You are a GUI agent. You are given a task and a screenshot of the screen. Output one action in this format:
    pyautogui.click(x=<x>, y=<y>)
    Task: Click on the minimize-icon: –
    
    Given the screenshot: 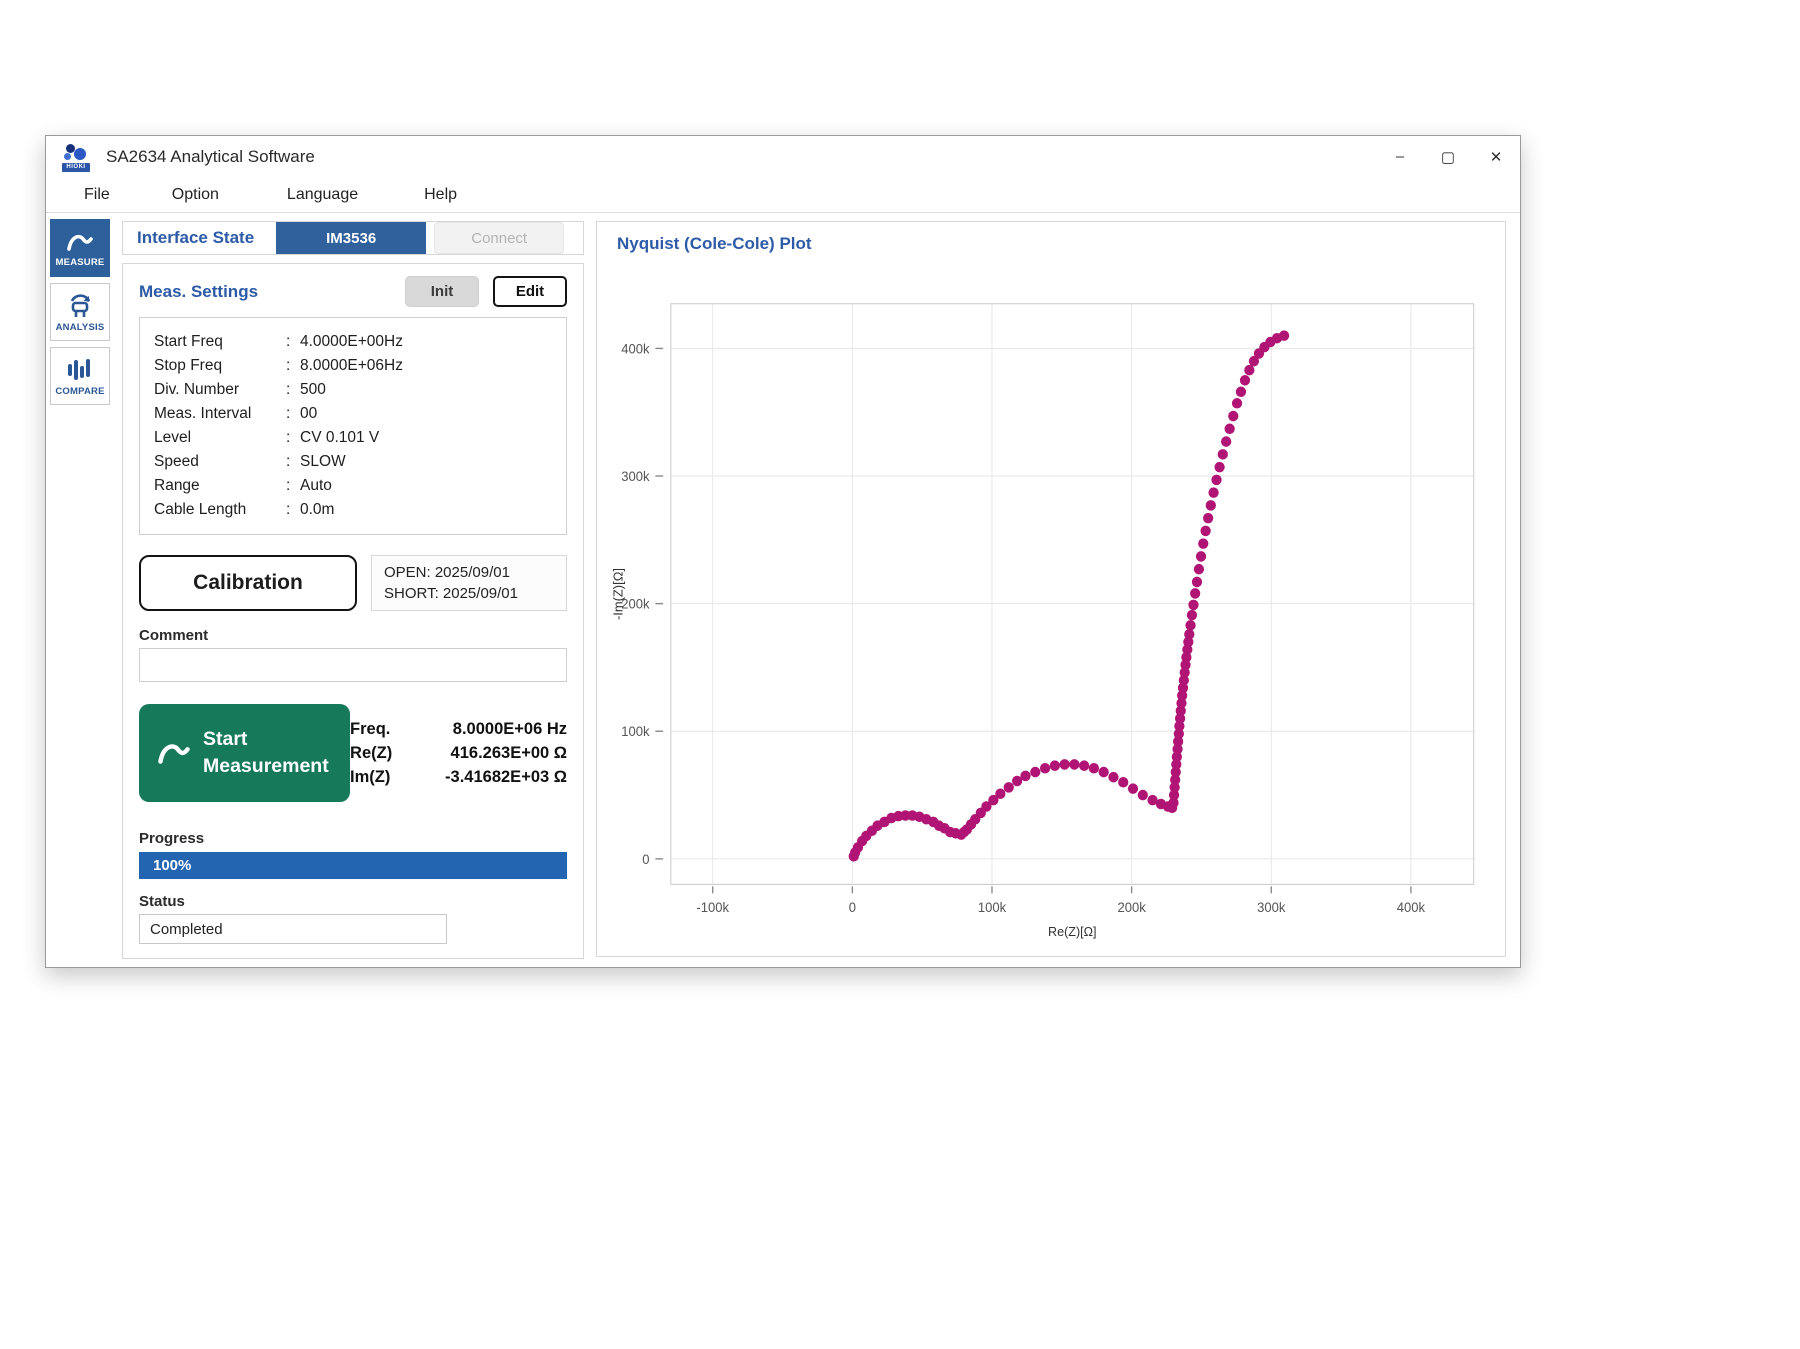 What is the action you would take?
    pyautogui.click(x=1400, y=156)
    